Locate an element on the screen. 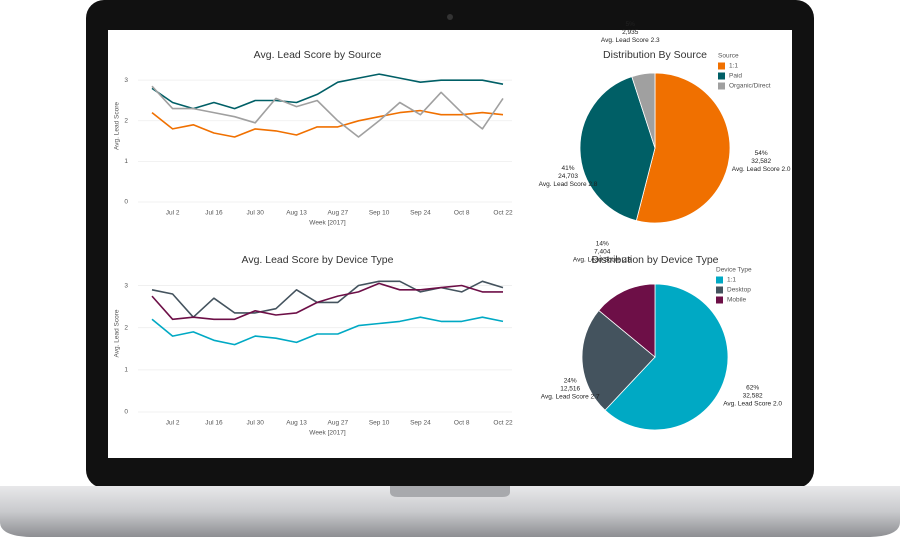 This screenshot has height=544, width=900. legend-title: Device Type is located at coordinates (734, 270).